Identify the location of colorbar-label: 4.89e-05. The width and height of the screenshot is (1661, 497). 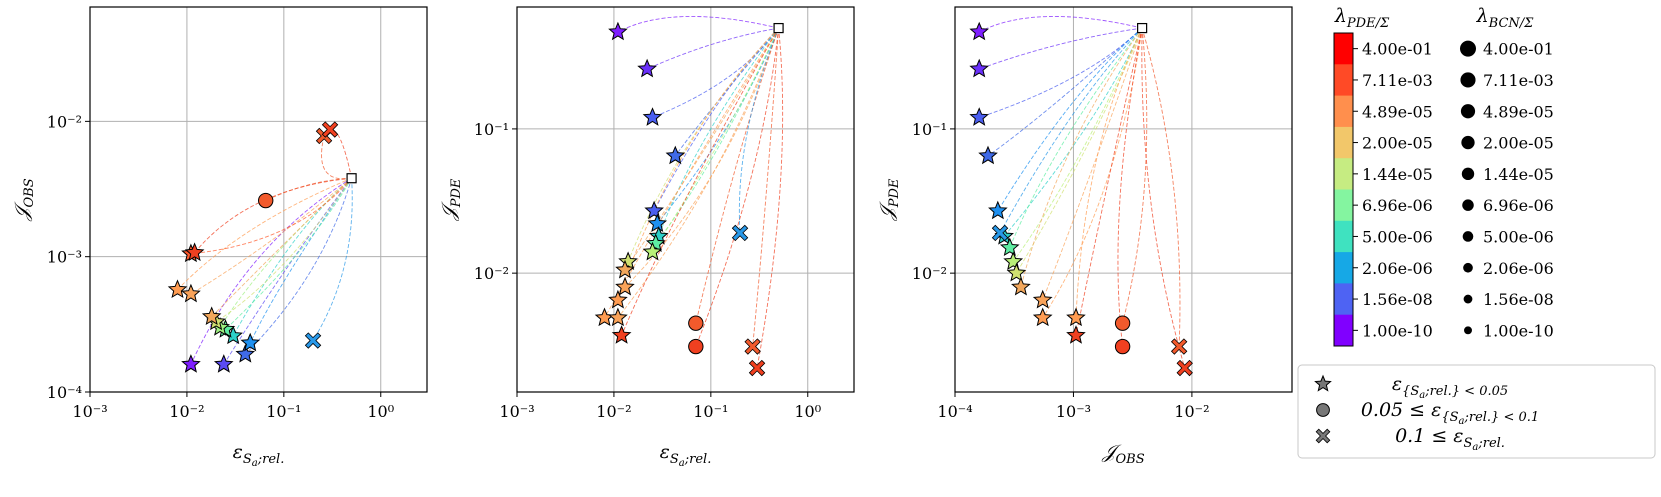
(1397, 111).